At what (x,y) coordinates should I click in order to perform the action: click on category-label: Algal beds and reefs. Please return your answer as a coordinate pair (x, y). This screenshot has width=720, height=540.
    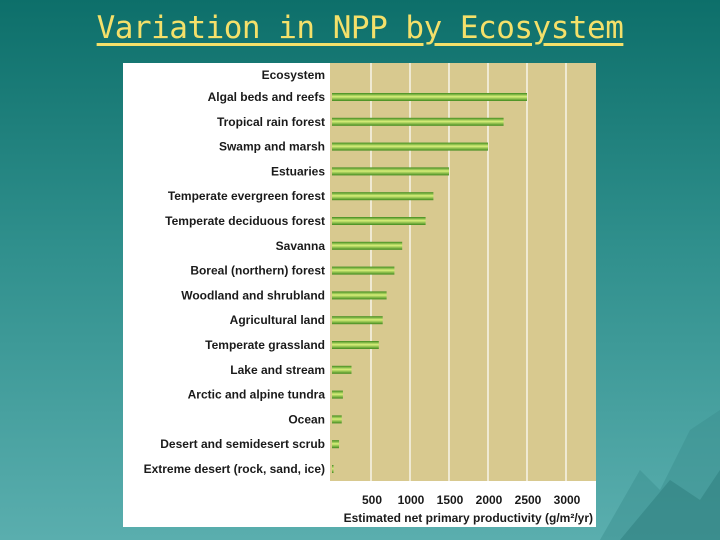
    Looking at the image, I should click on (267, 97).